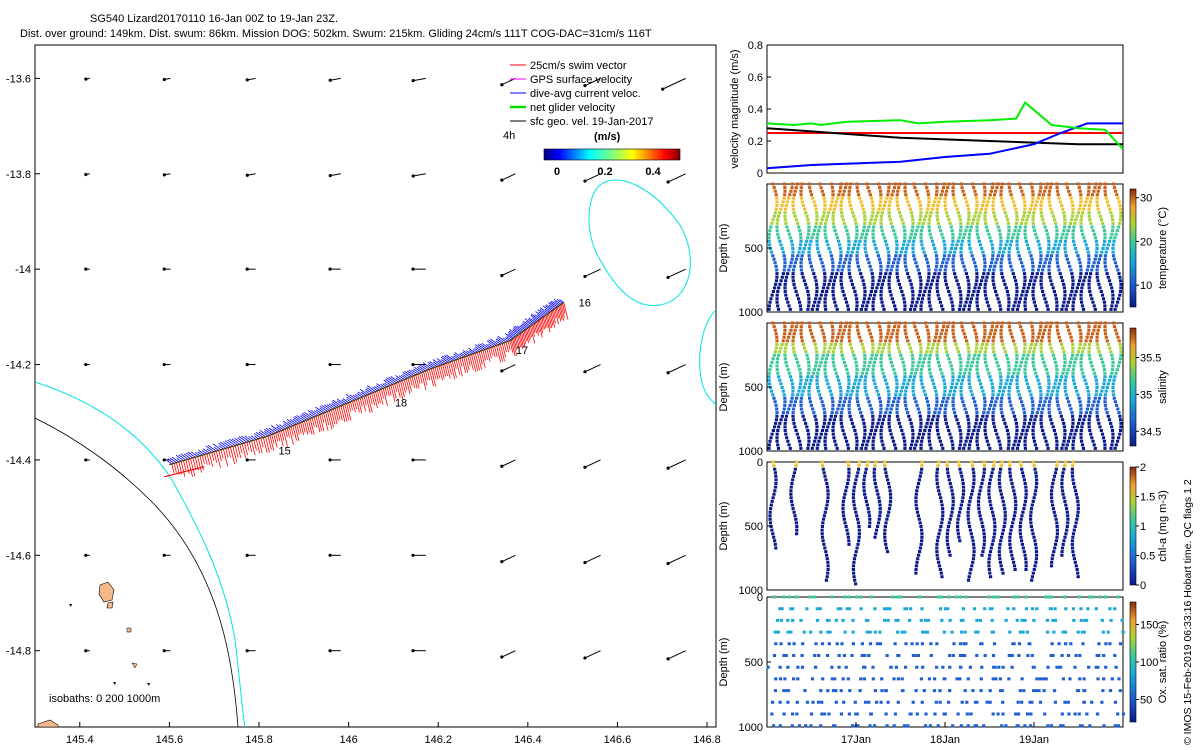  What do you see at coordinates (18, 556) in the screenshot?
I see `y-tick-label: -14.6` at bounding box center [18, 556].